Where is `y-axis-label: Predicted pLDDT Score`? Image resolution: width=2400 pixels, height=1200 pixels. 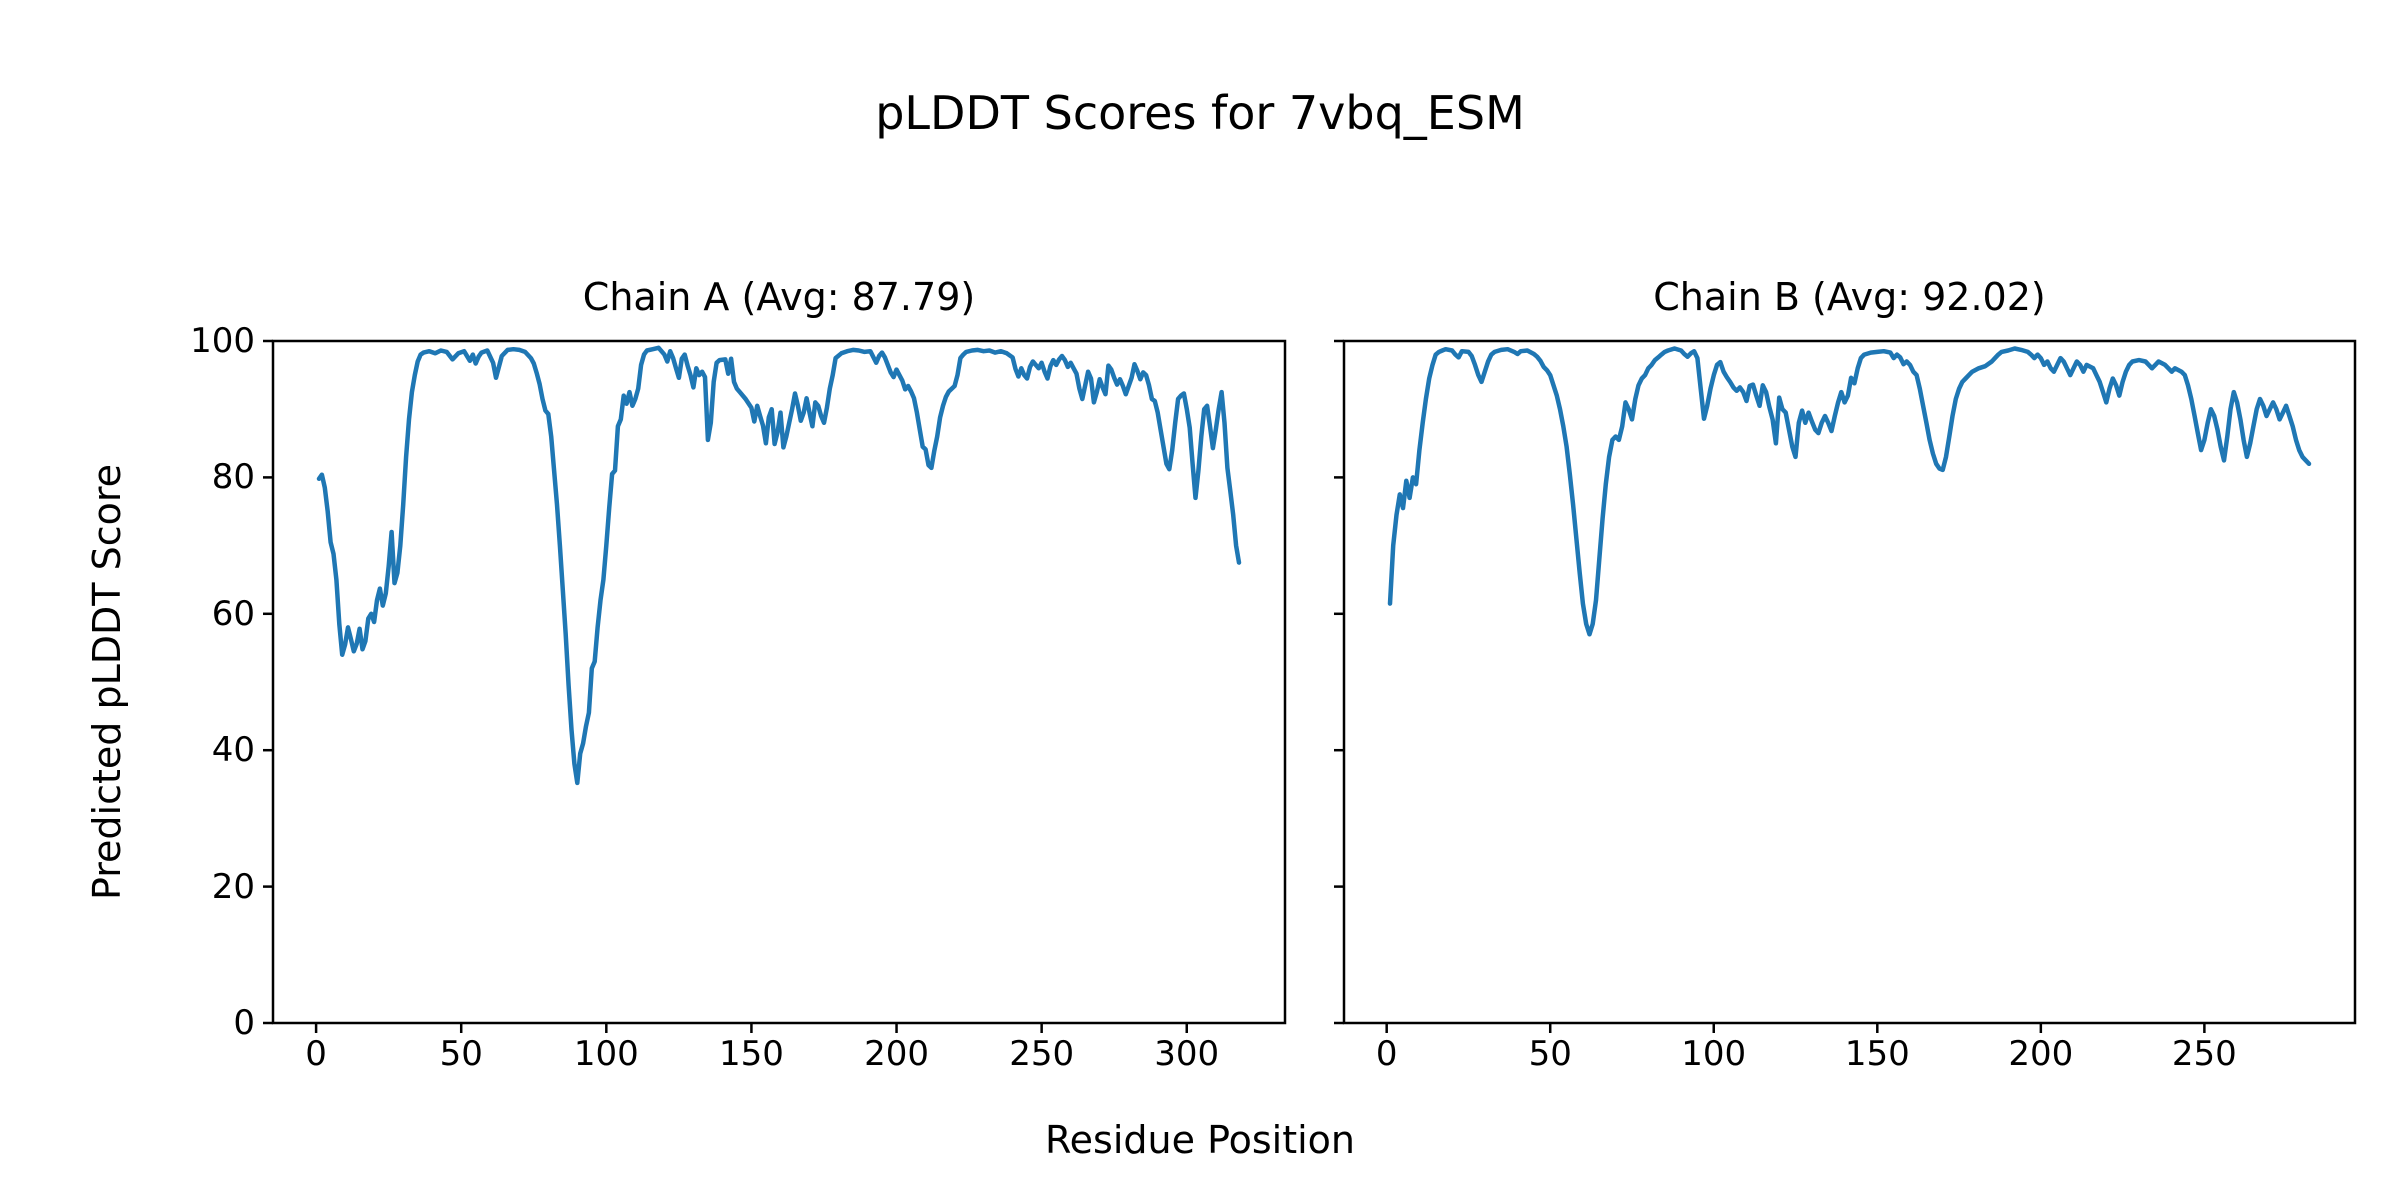
y-axis-label: Predicted pLDDT Score is located at coordinates (107, 682).